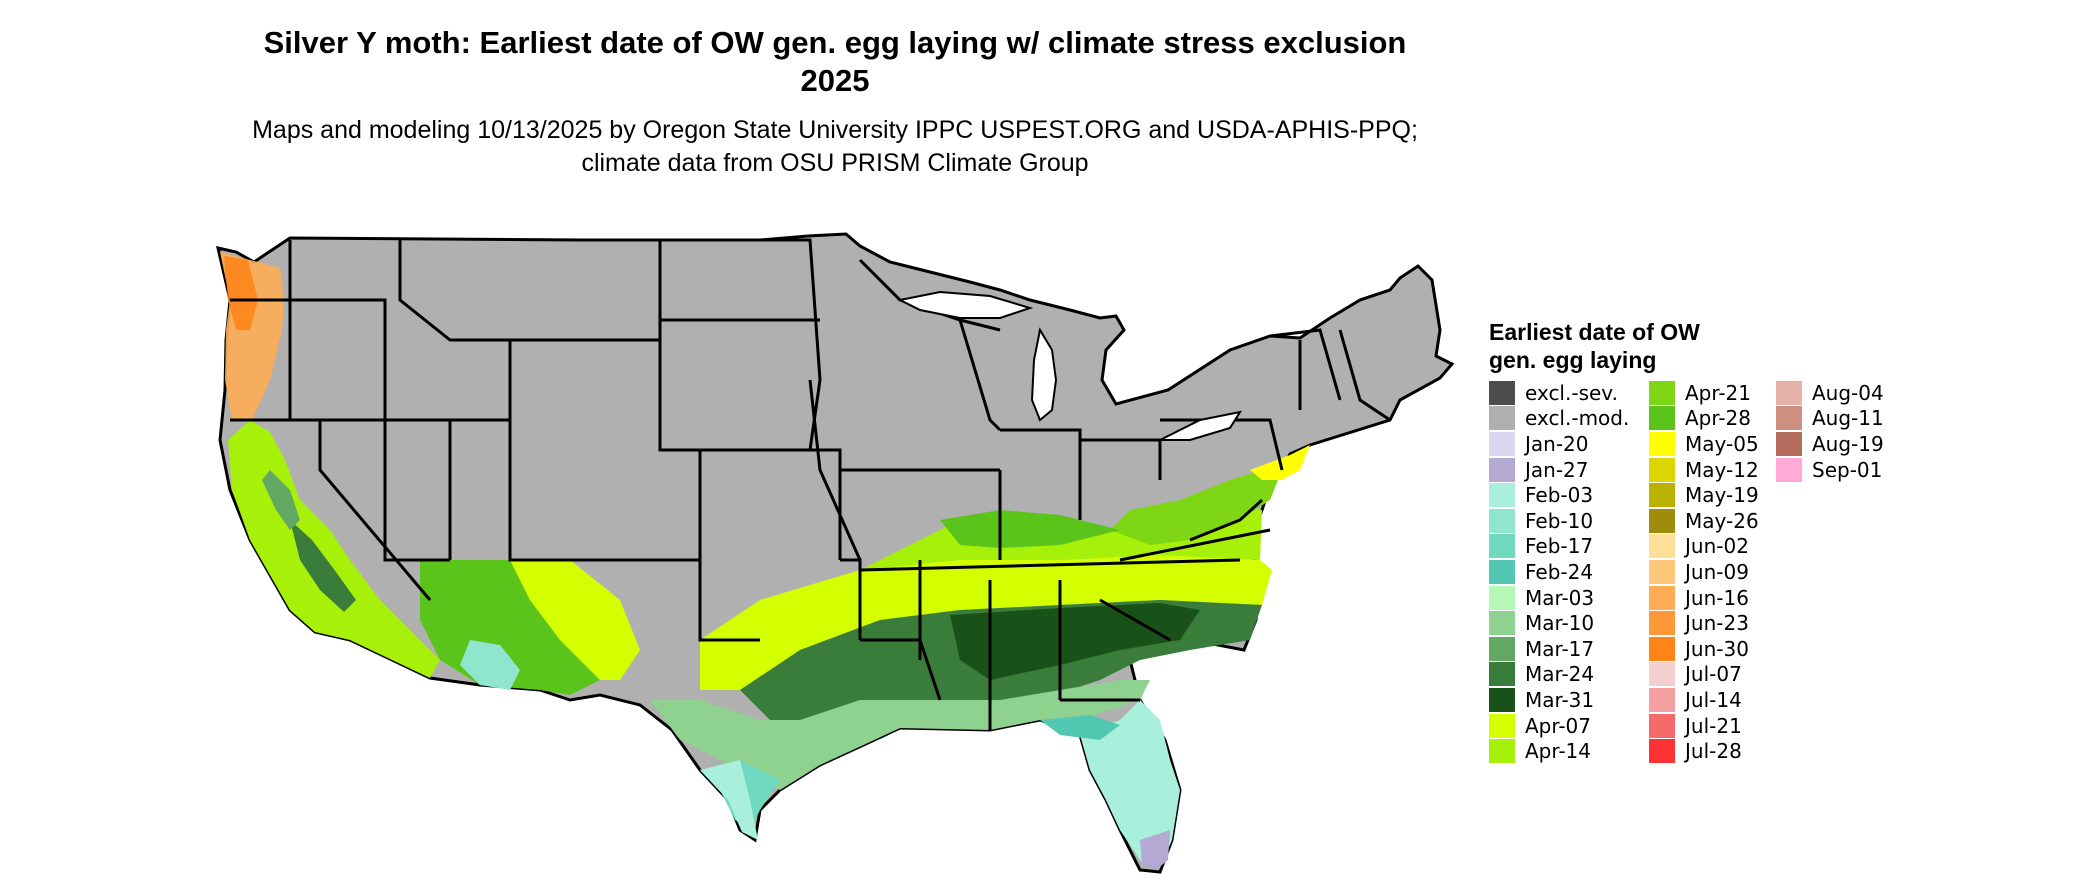 Image resolution: width=2100 pixels, height=892 pixels. What do you see at coordinates (1712, 521) in the screenshot?
I see `legend-item: May-26` at bounding box center [1712, 521].